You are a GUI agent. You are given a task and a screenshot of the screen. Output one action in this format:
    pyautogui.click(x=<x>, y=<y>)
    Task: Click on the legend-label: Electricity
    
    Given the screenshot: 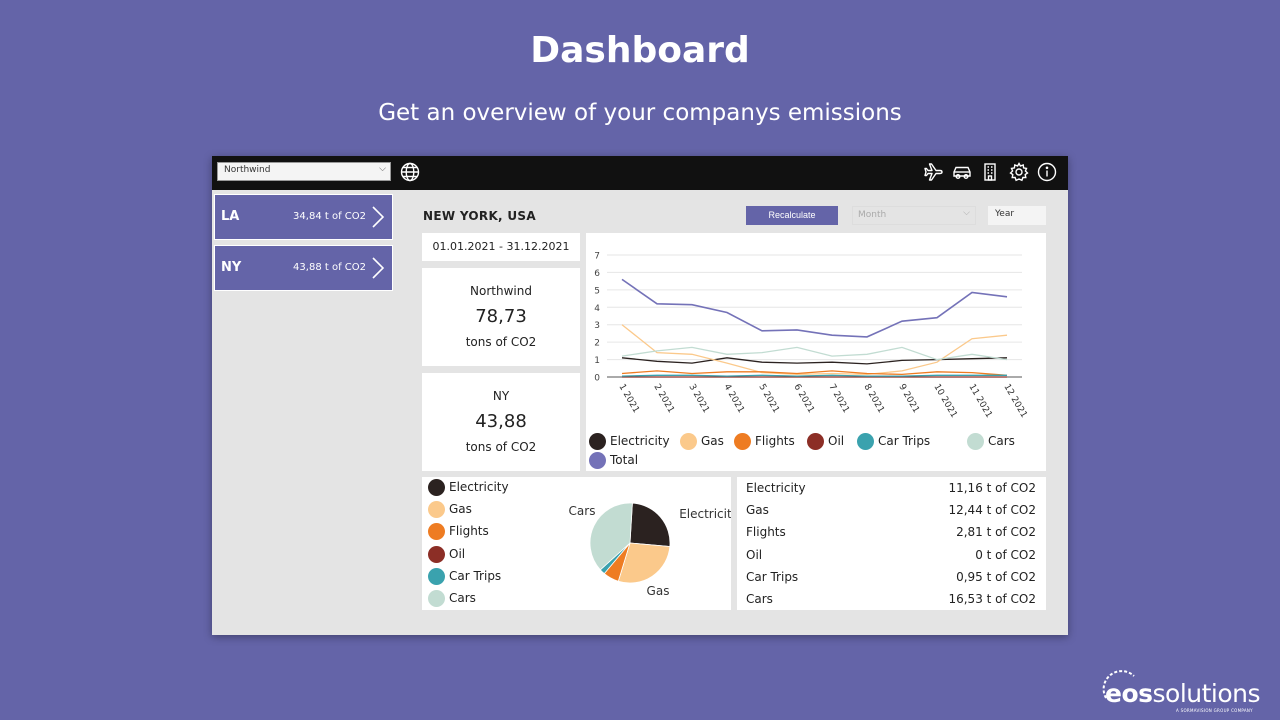 What is the action you would take?
    pyautogui.click(x=640, y=441)
    